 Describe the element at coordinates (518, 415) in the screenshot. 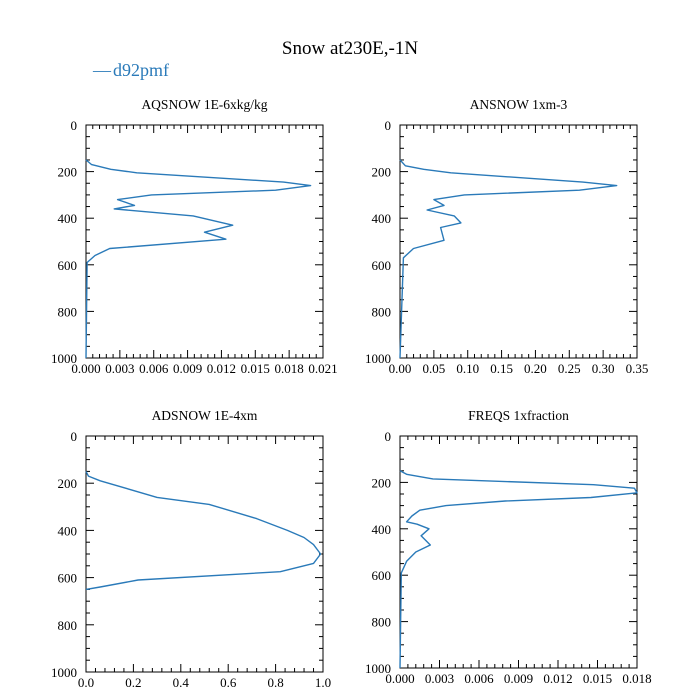

I see `panel-title: FREQS 1xfraction` at that location.